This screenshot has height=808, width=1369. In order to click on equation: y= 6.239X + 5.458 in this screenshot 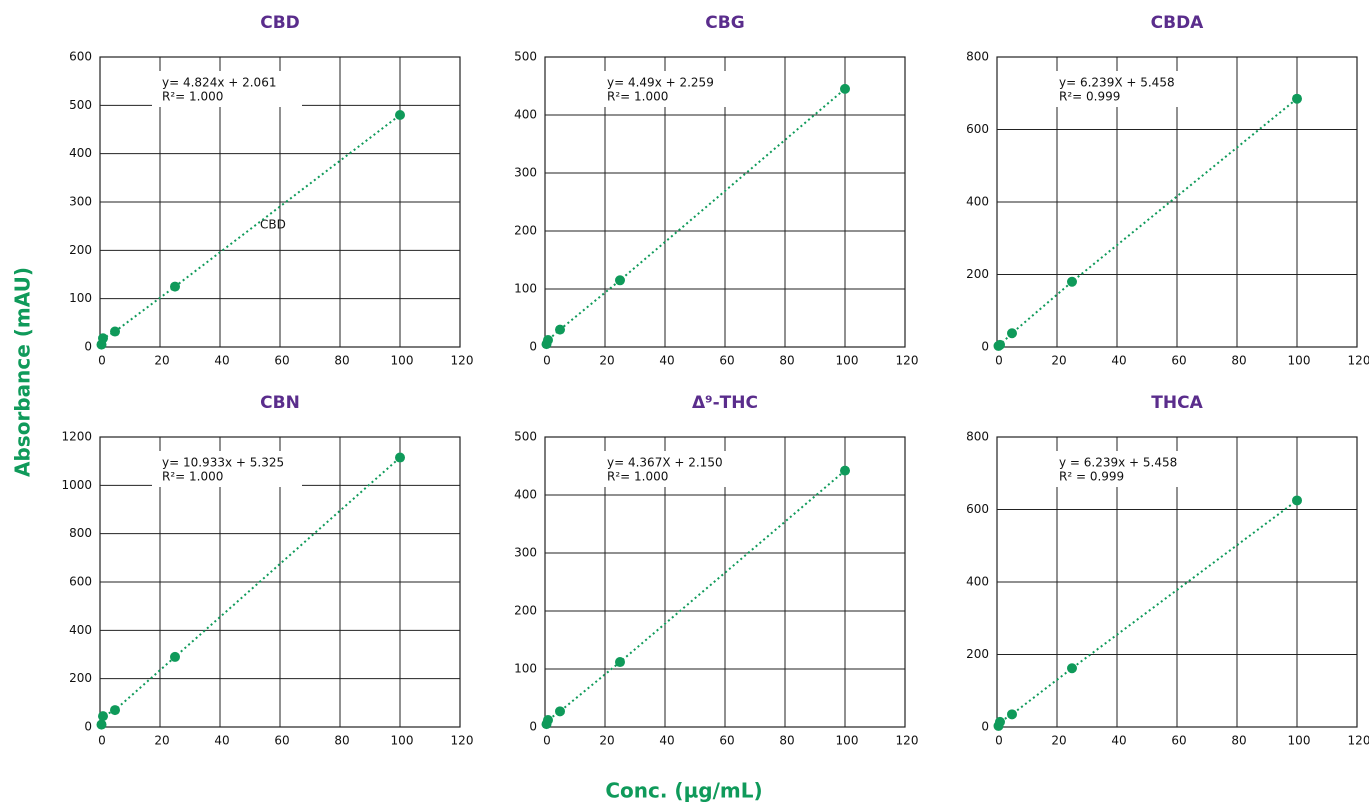, I will do `click(1117, 83)`.